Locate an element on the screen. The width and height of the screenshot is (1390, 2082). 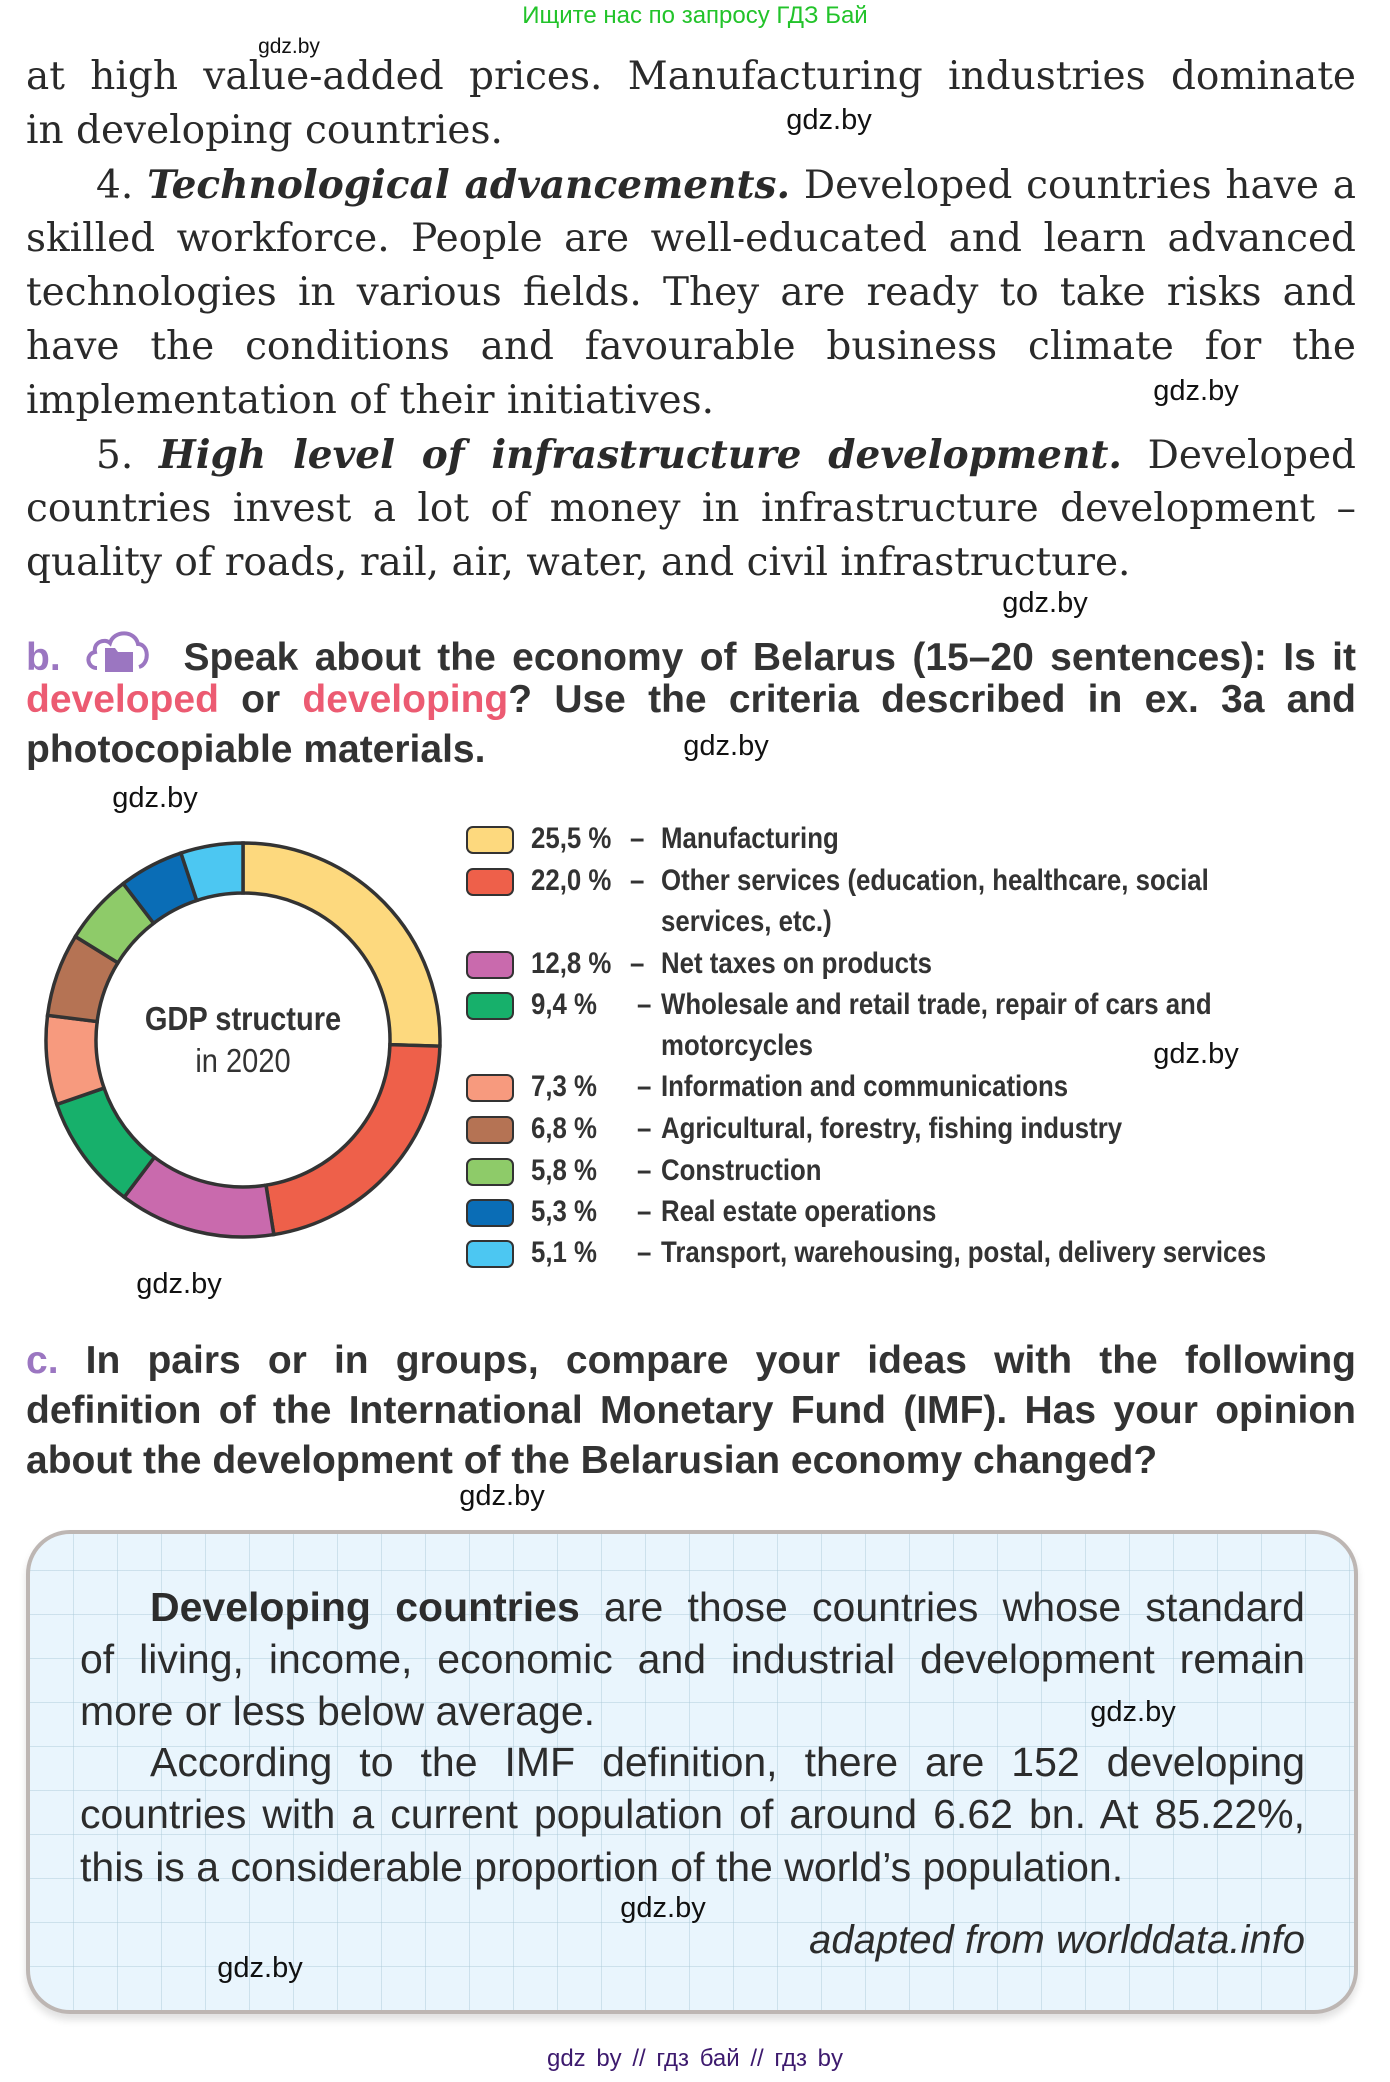
keyword-developing: developing is located at coordinates (405, 699).